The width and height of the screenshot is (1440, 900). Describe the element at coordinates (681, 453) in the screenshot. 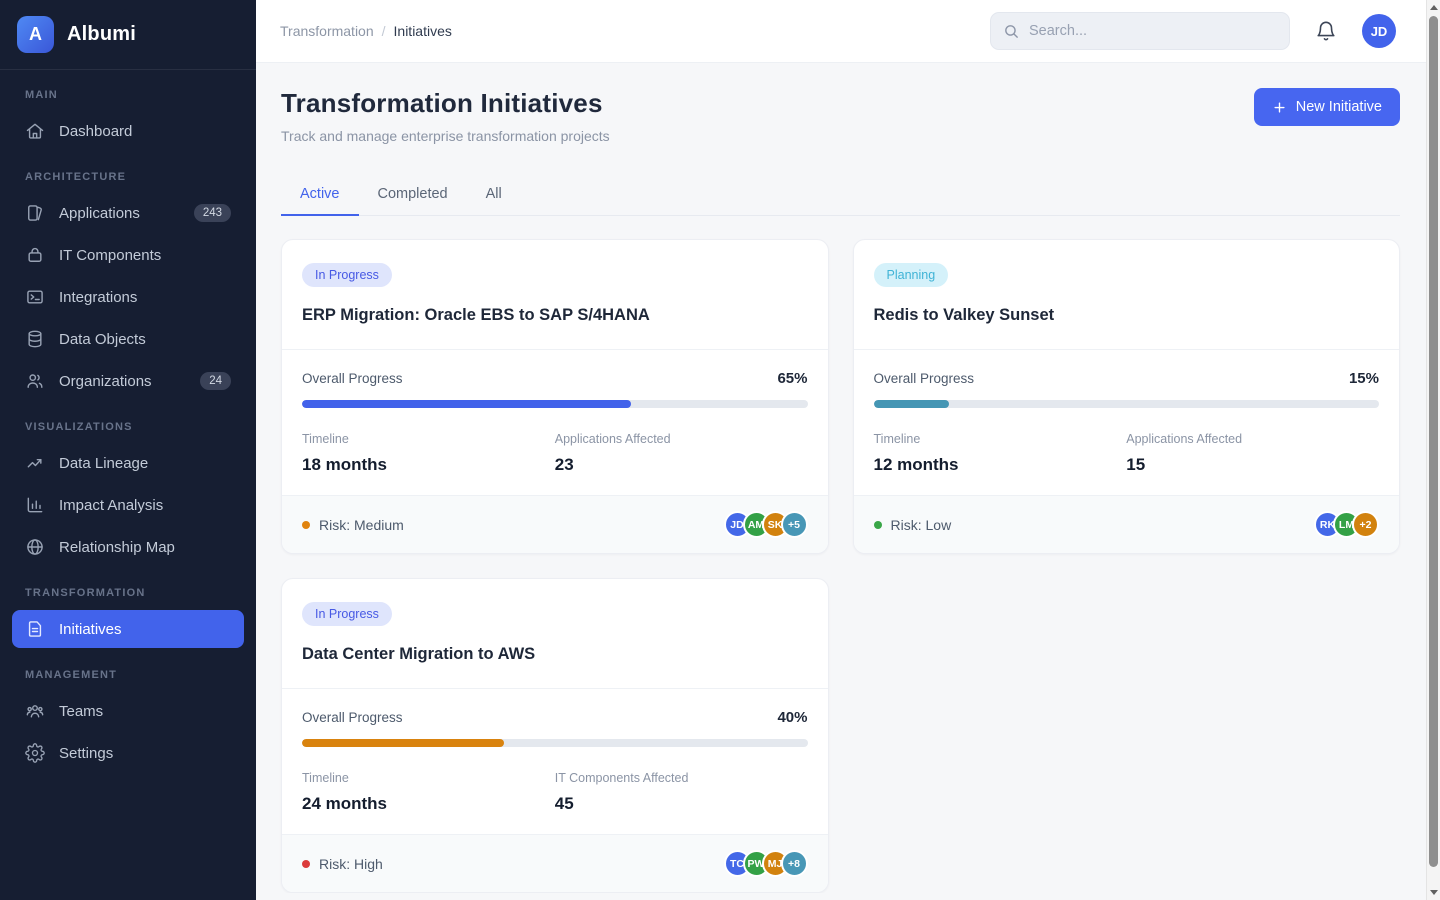

I see `stat: Applications Affected 23` at that location.